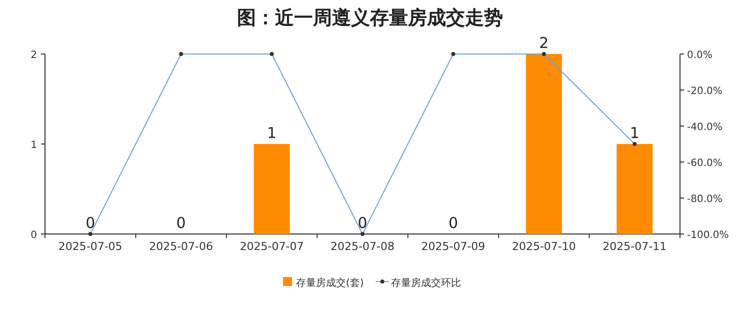  Describe the element at coordinates (362, 246) in the screenshot. I see `x-tick-label: 2025-07-08` at that location.